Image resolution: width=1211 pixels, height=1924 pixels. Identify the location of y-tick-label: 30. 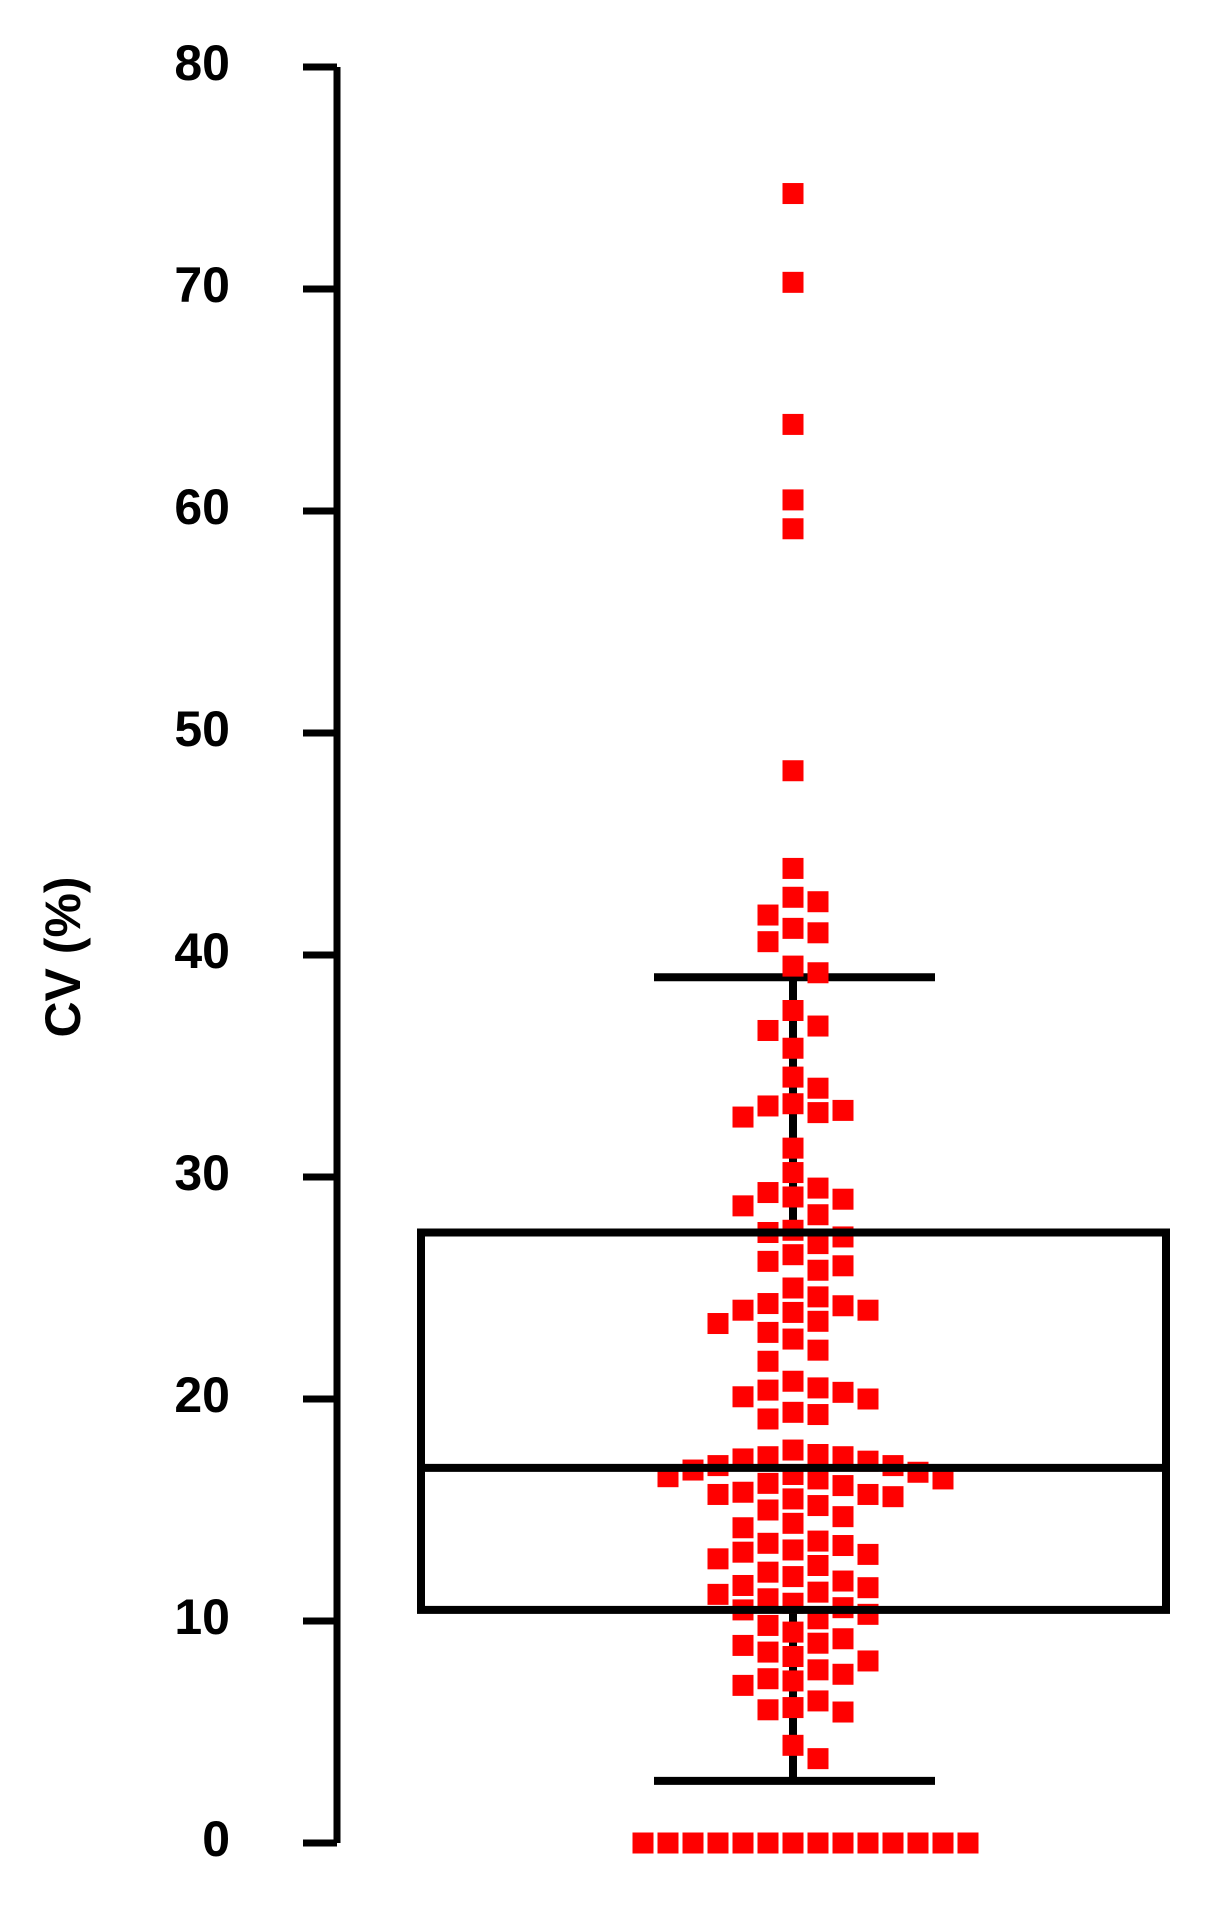
(202, 1173).